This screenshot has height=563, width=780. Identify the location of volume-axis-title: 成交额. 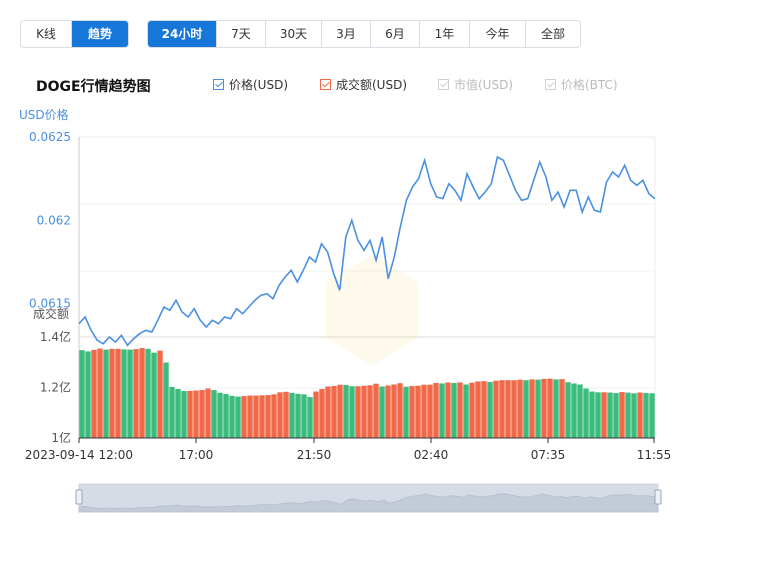
(51, 313).